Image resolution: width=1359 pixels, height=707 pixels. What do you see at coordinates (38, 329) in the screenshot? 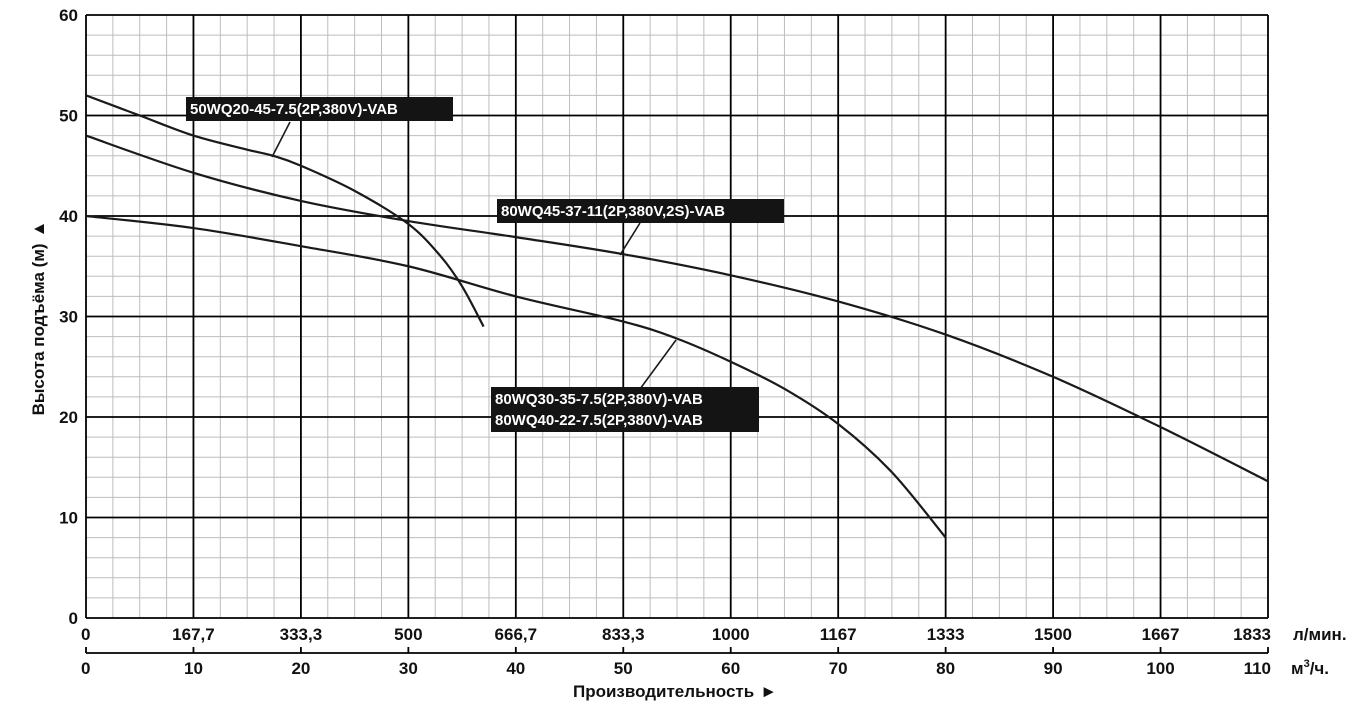
I see `y-axis-title-text: Высота подъёма (м)` at bounding box center [38, 329].